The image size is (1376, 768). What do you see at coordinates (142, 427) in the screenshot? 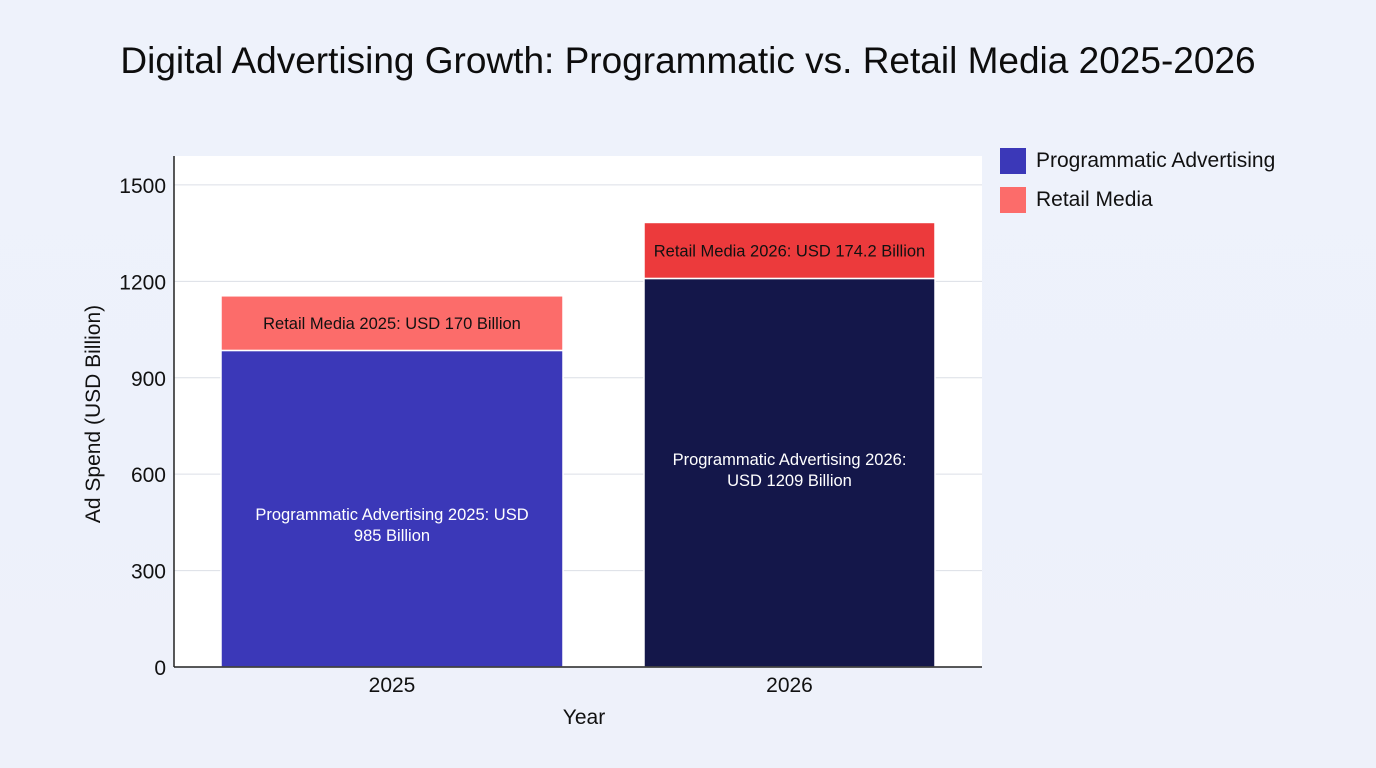
I see `y-tick-labels: 0 300 600 900 1200 1500` at bounding box center [142, 427].